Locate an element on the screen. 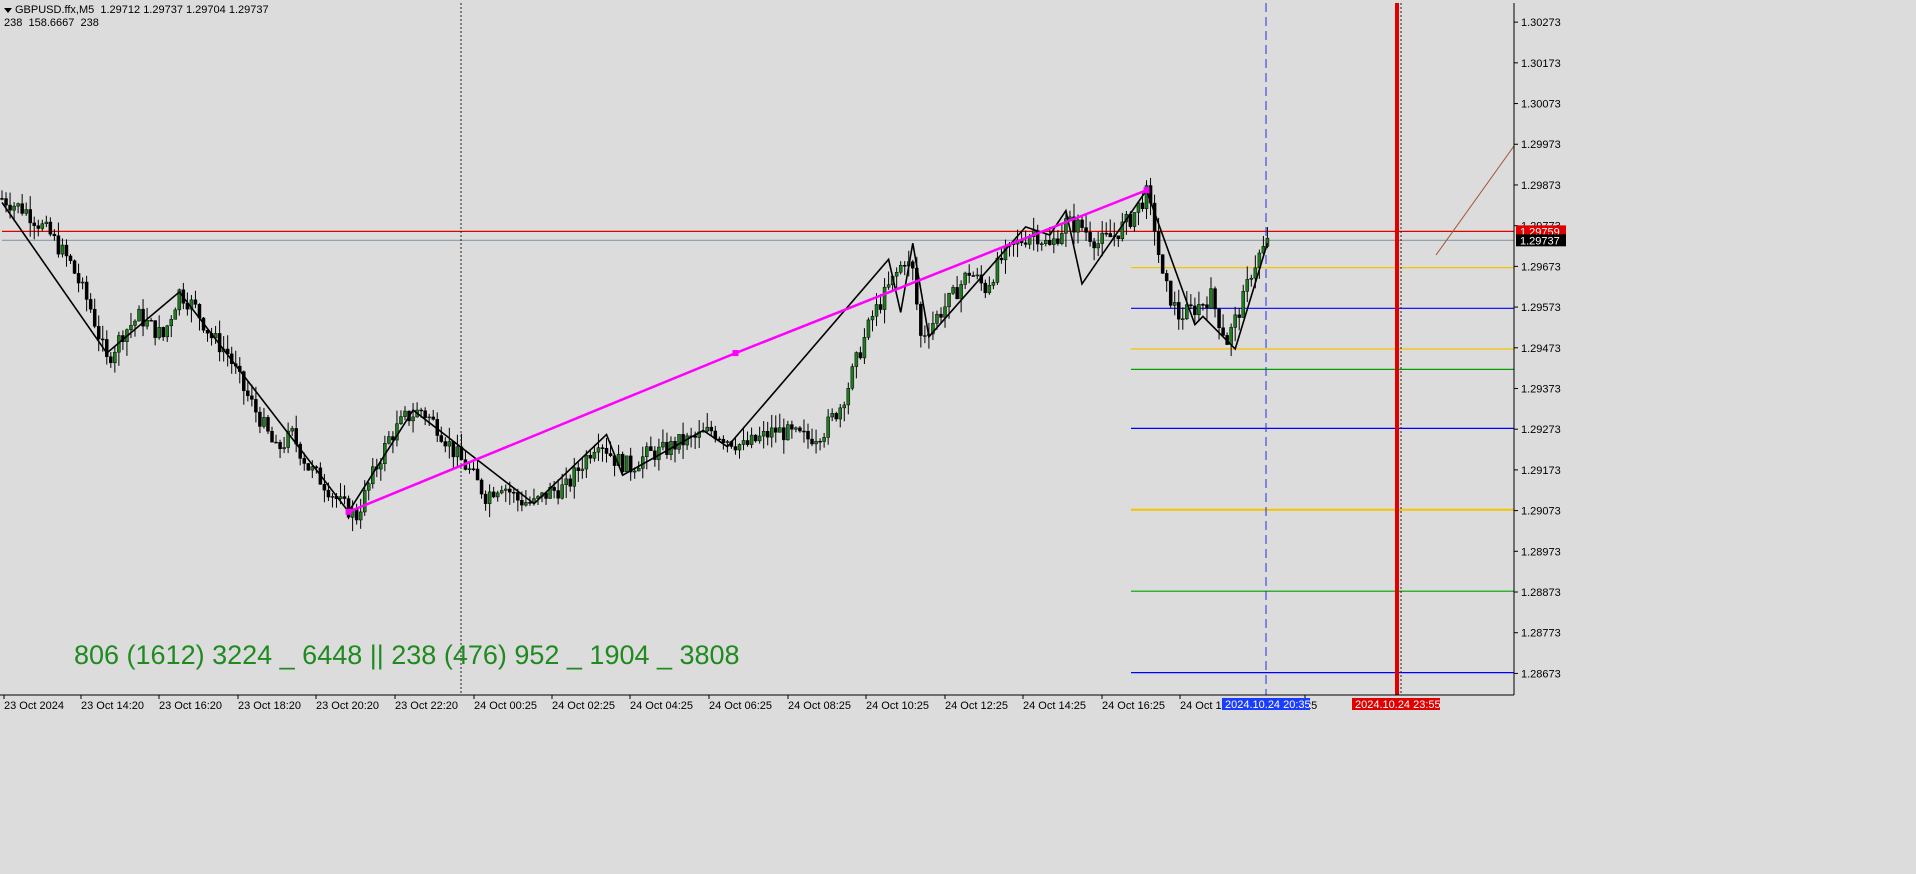 This screenshot has width=1916, height=874. bid-price-badge-bg is located at coordinates (1541, 240).